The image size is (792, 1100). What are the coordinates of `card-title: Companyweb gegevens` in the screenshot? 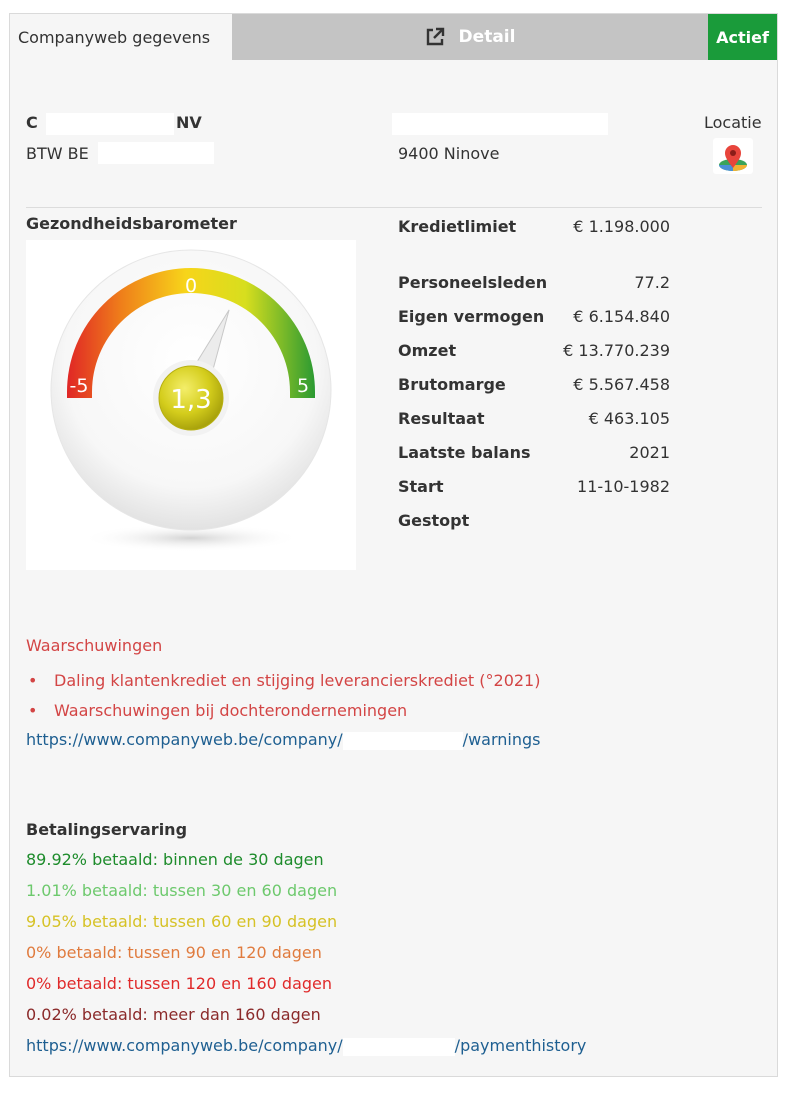 It's located at (114, 37).